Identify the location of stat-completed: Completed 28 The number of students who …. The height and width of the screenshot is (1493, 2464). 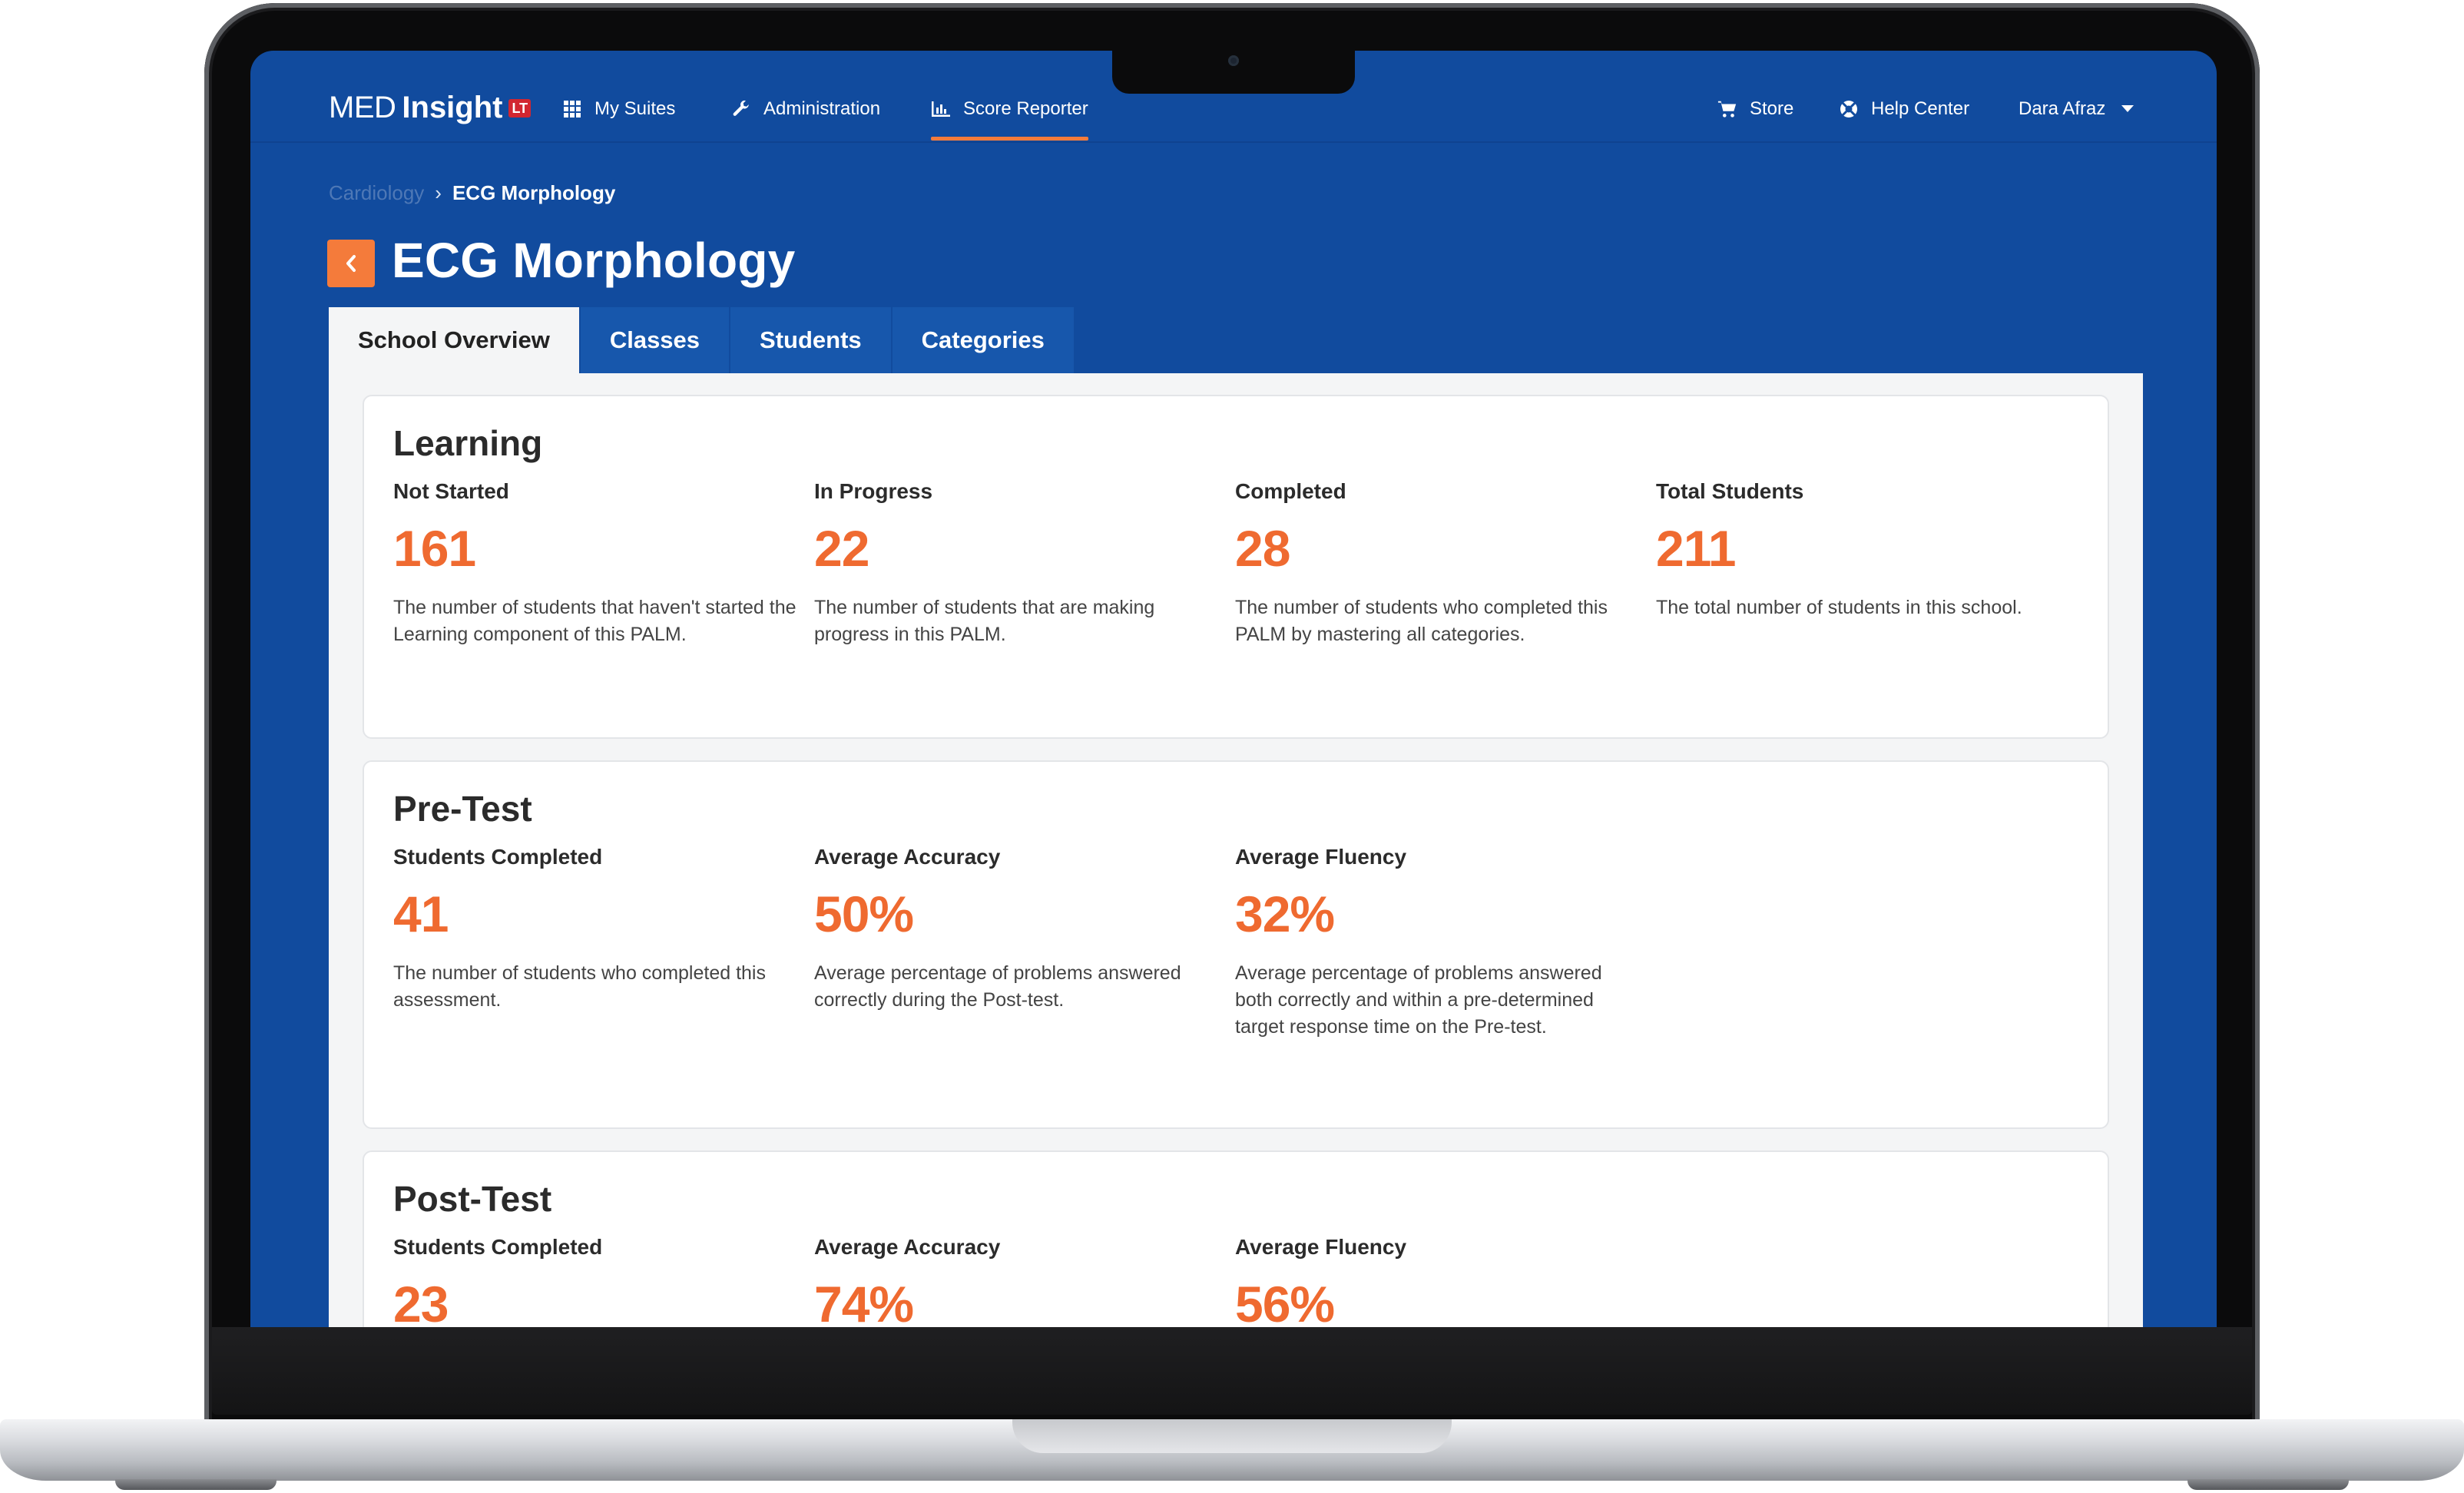
(1438, 564).